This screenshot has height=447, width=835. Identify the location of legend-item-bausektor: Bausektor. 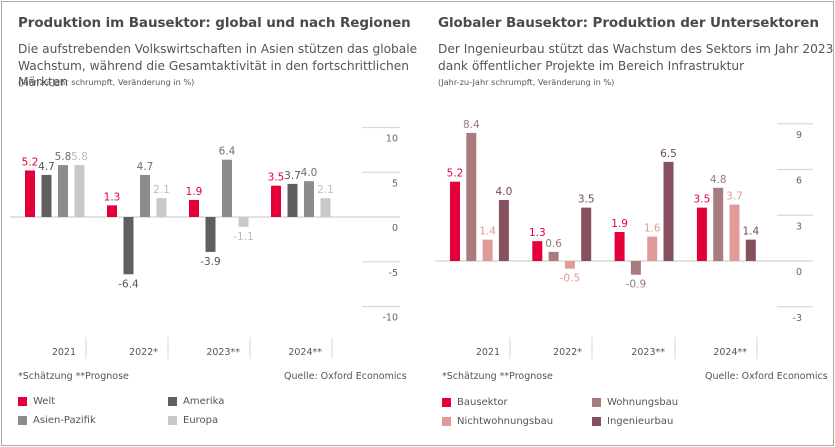
(475, 402).